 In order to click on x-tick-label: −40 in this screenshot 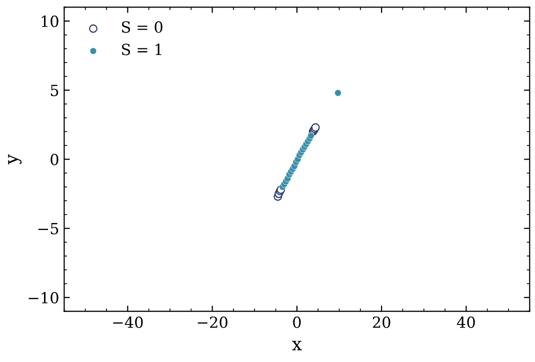, I will do `click(128, 322)`.